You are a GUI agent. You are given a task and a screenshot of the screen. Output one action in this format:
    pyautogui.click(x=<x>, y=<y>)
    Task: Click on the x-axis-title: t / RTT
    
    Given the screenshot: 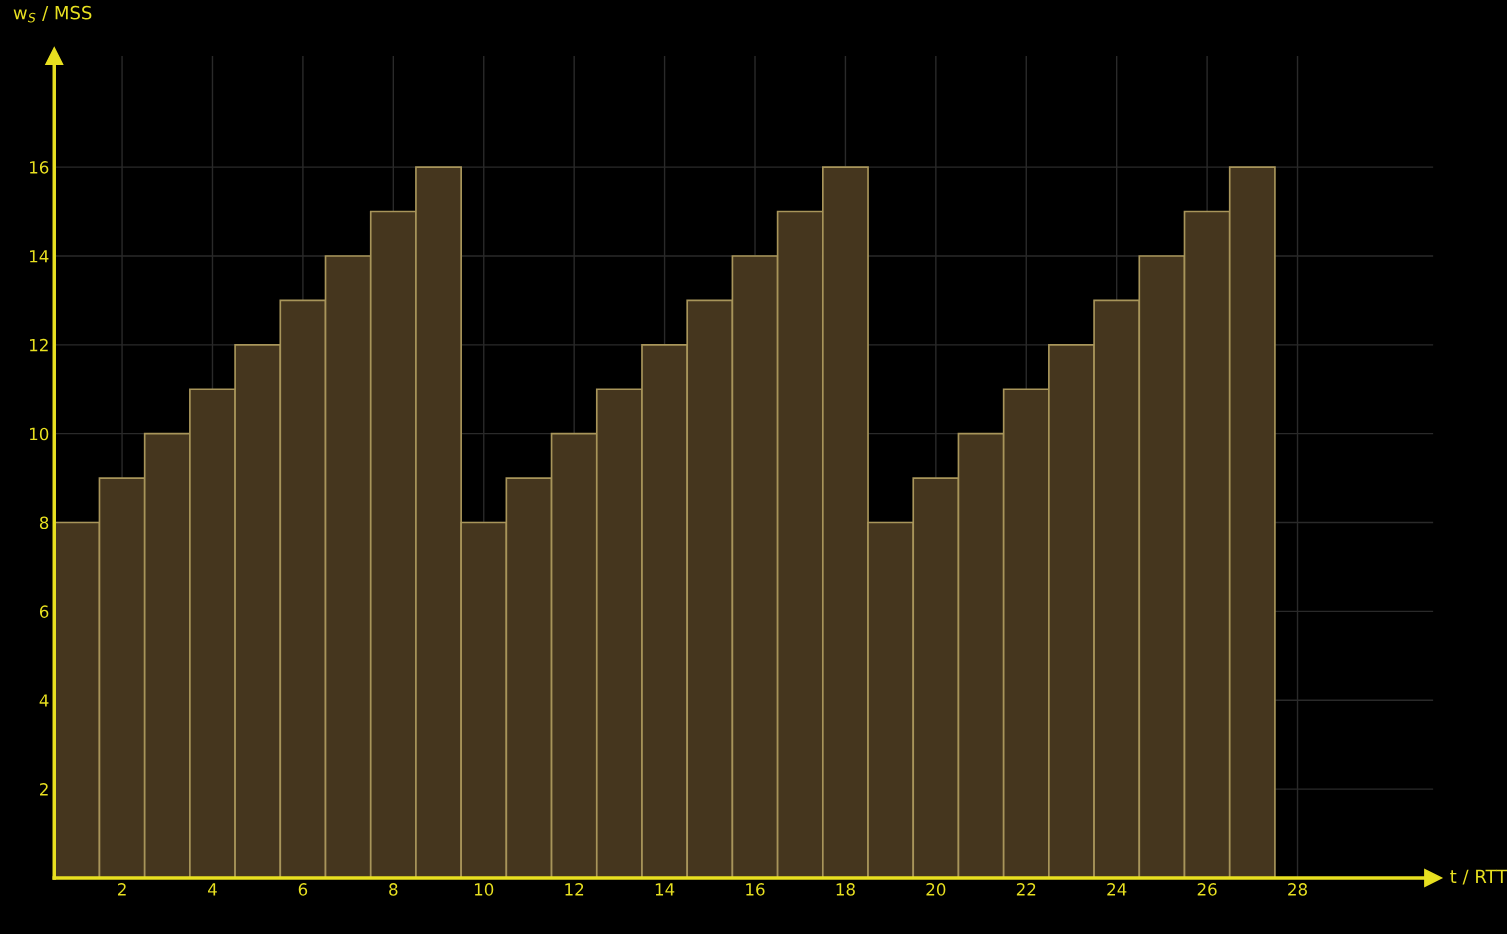 What is the action you would take?
    pyautogui.click(x=1478, y=877)
    